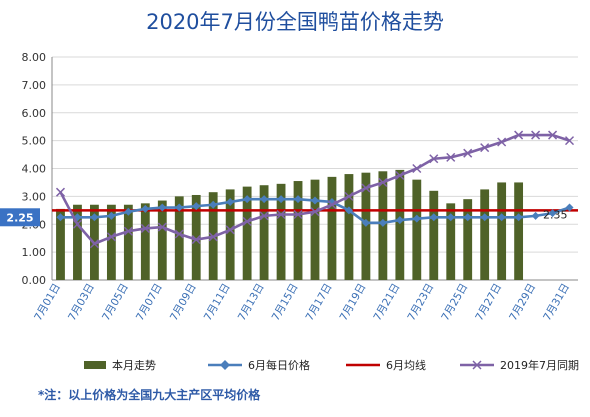 This screenshot has height=417, width=590. Describe the element at coordinates (34, 252) in the screenshot. I see `y-tick-label: 1.00` at that location.